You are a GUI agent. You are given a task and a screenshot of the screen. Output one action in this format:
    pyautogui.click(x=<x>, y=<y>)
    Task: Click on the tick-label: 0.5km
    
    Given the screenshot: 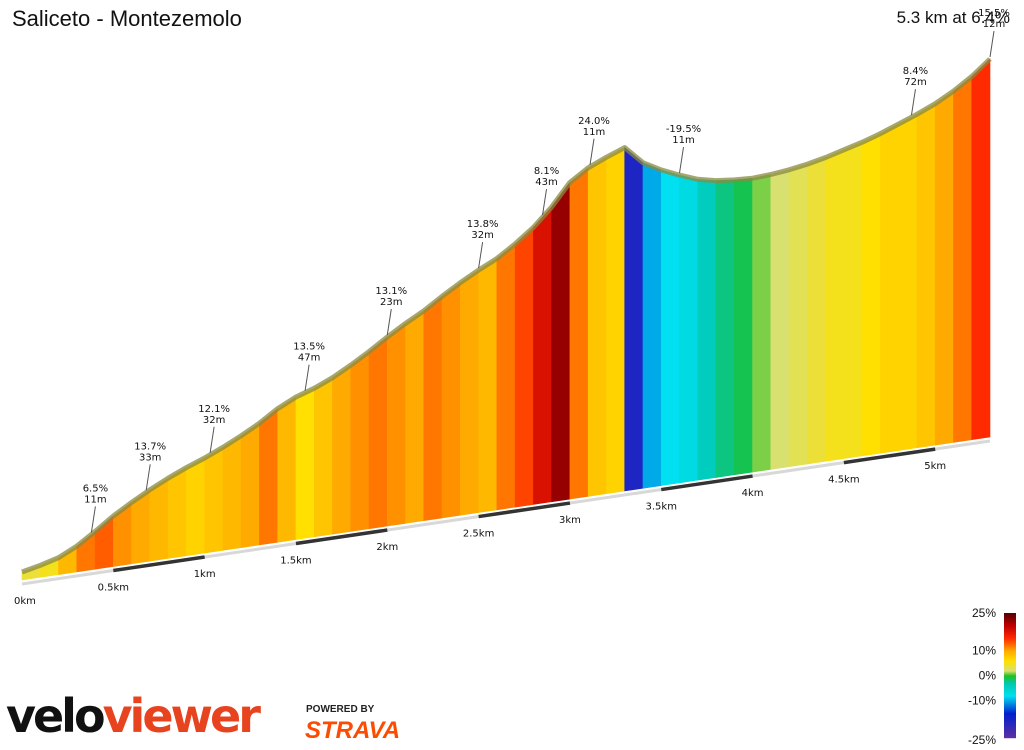 What is the action you would take?
    pyautogui.click(x=113, y=588)
    